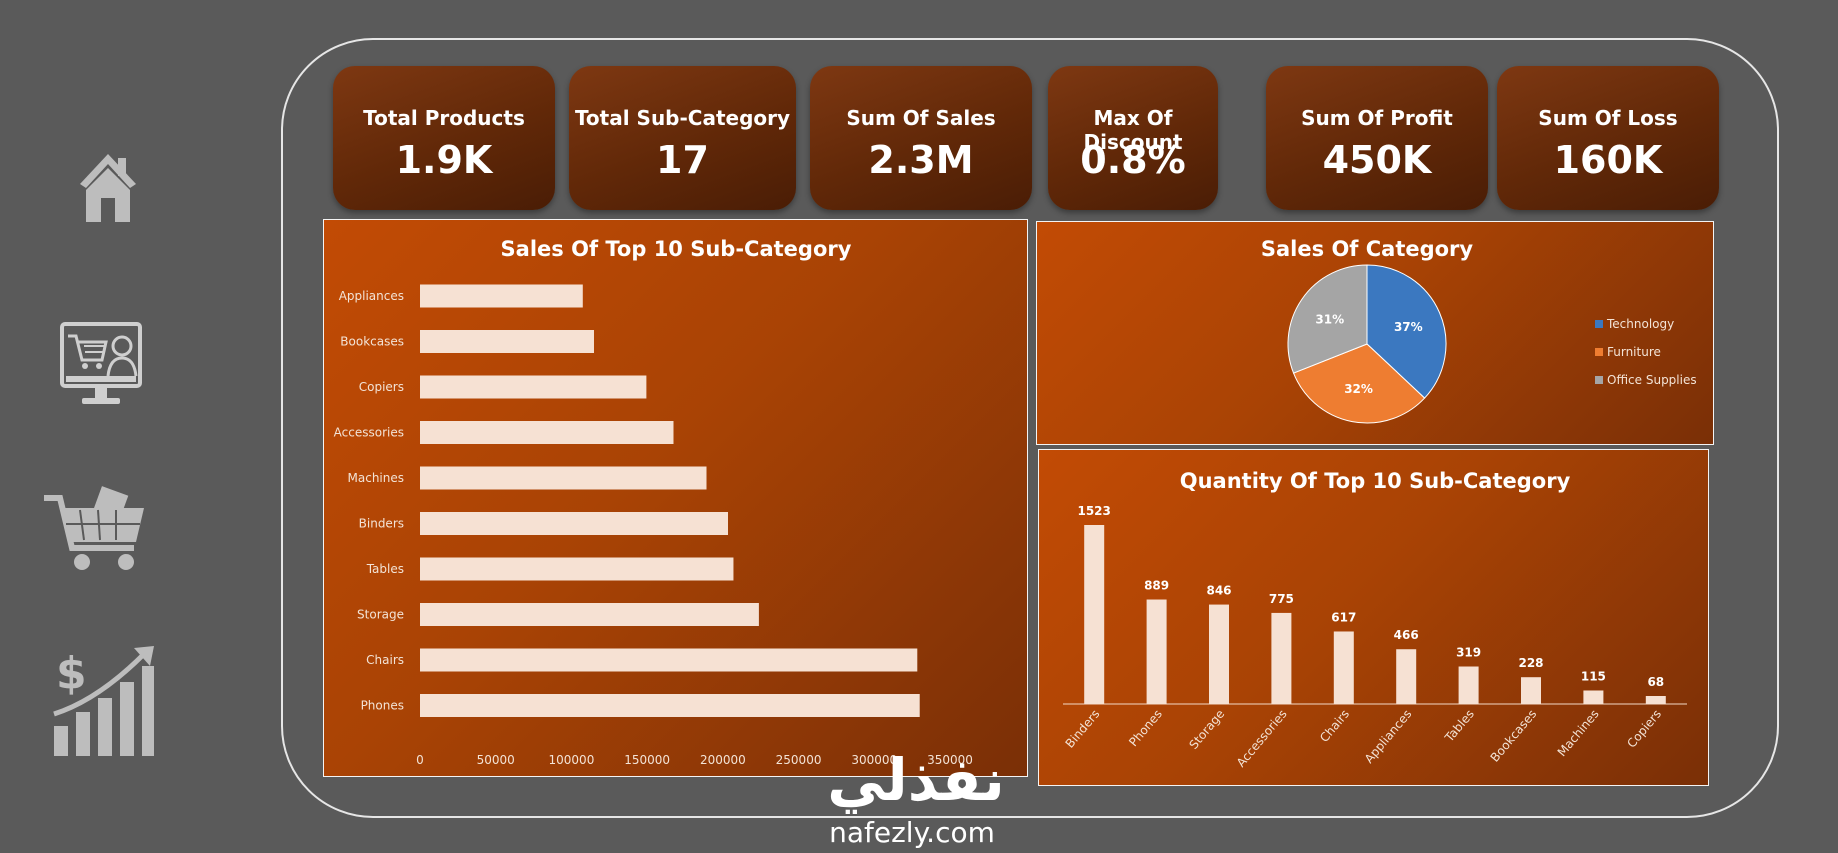 This screenshot has width=1838, height=853. What do you see at coordinates (1634, 352) in the screenshot?
I see `legend-label: Furniture` at bounding box center [1634, 352].